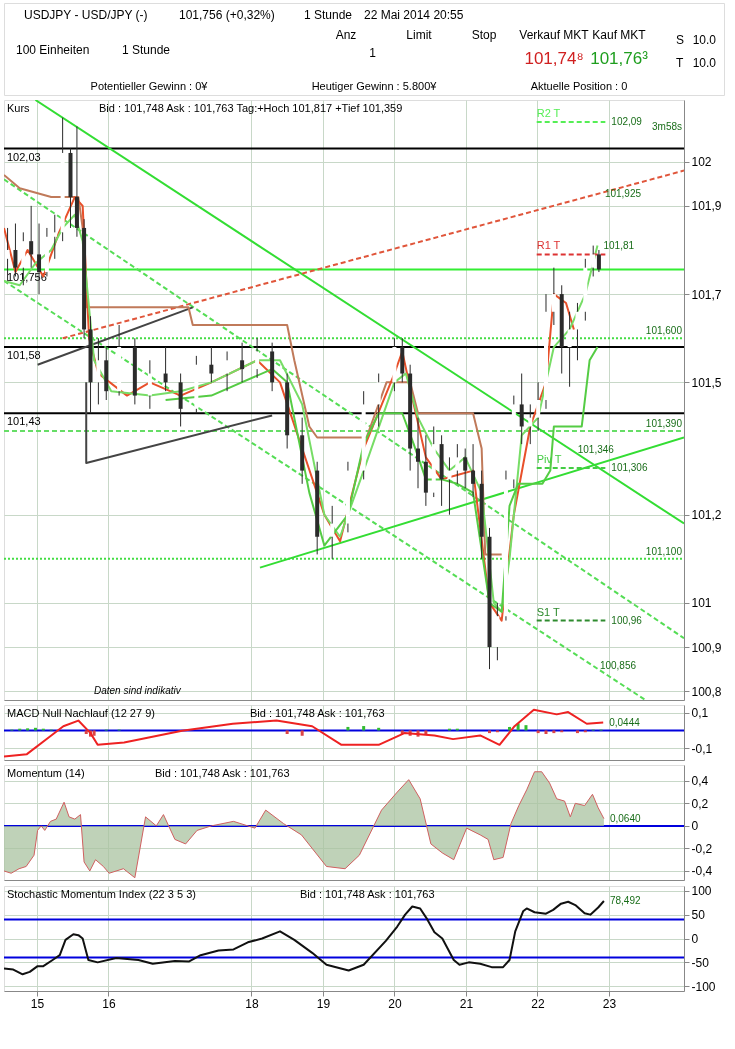 Image resolution: width=735 pixels, height=1049 pixels. Describe the element at coordinates (251, 108) in the screenshot. I see `chart-subtitle: Bid : 101,748 Ask : 101,763 Tag:+Hoch 101,817 +Tief 101,359` at that location.